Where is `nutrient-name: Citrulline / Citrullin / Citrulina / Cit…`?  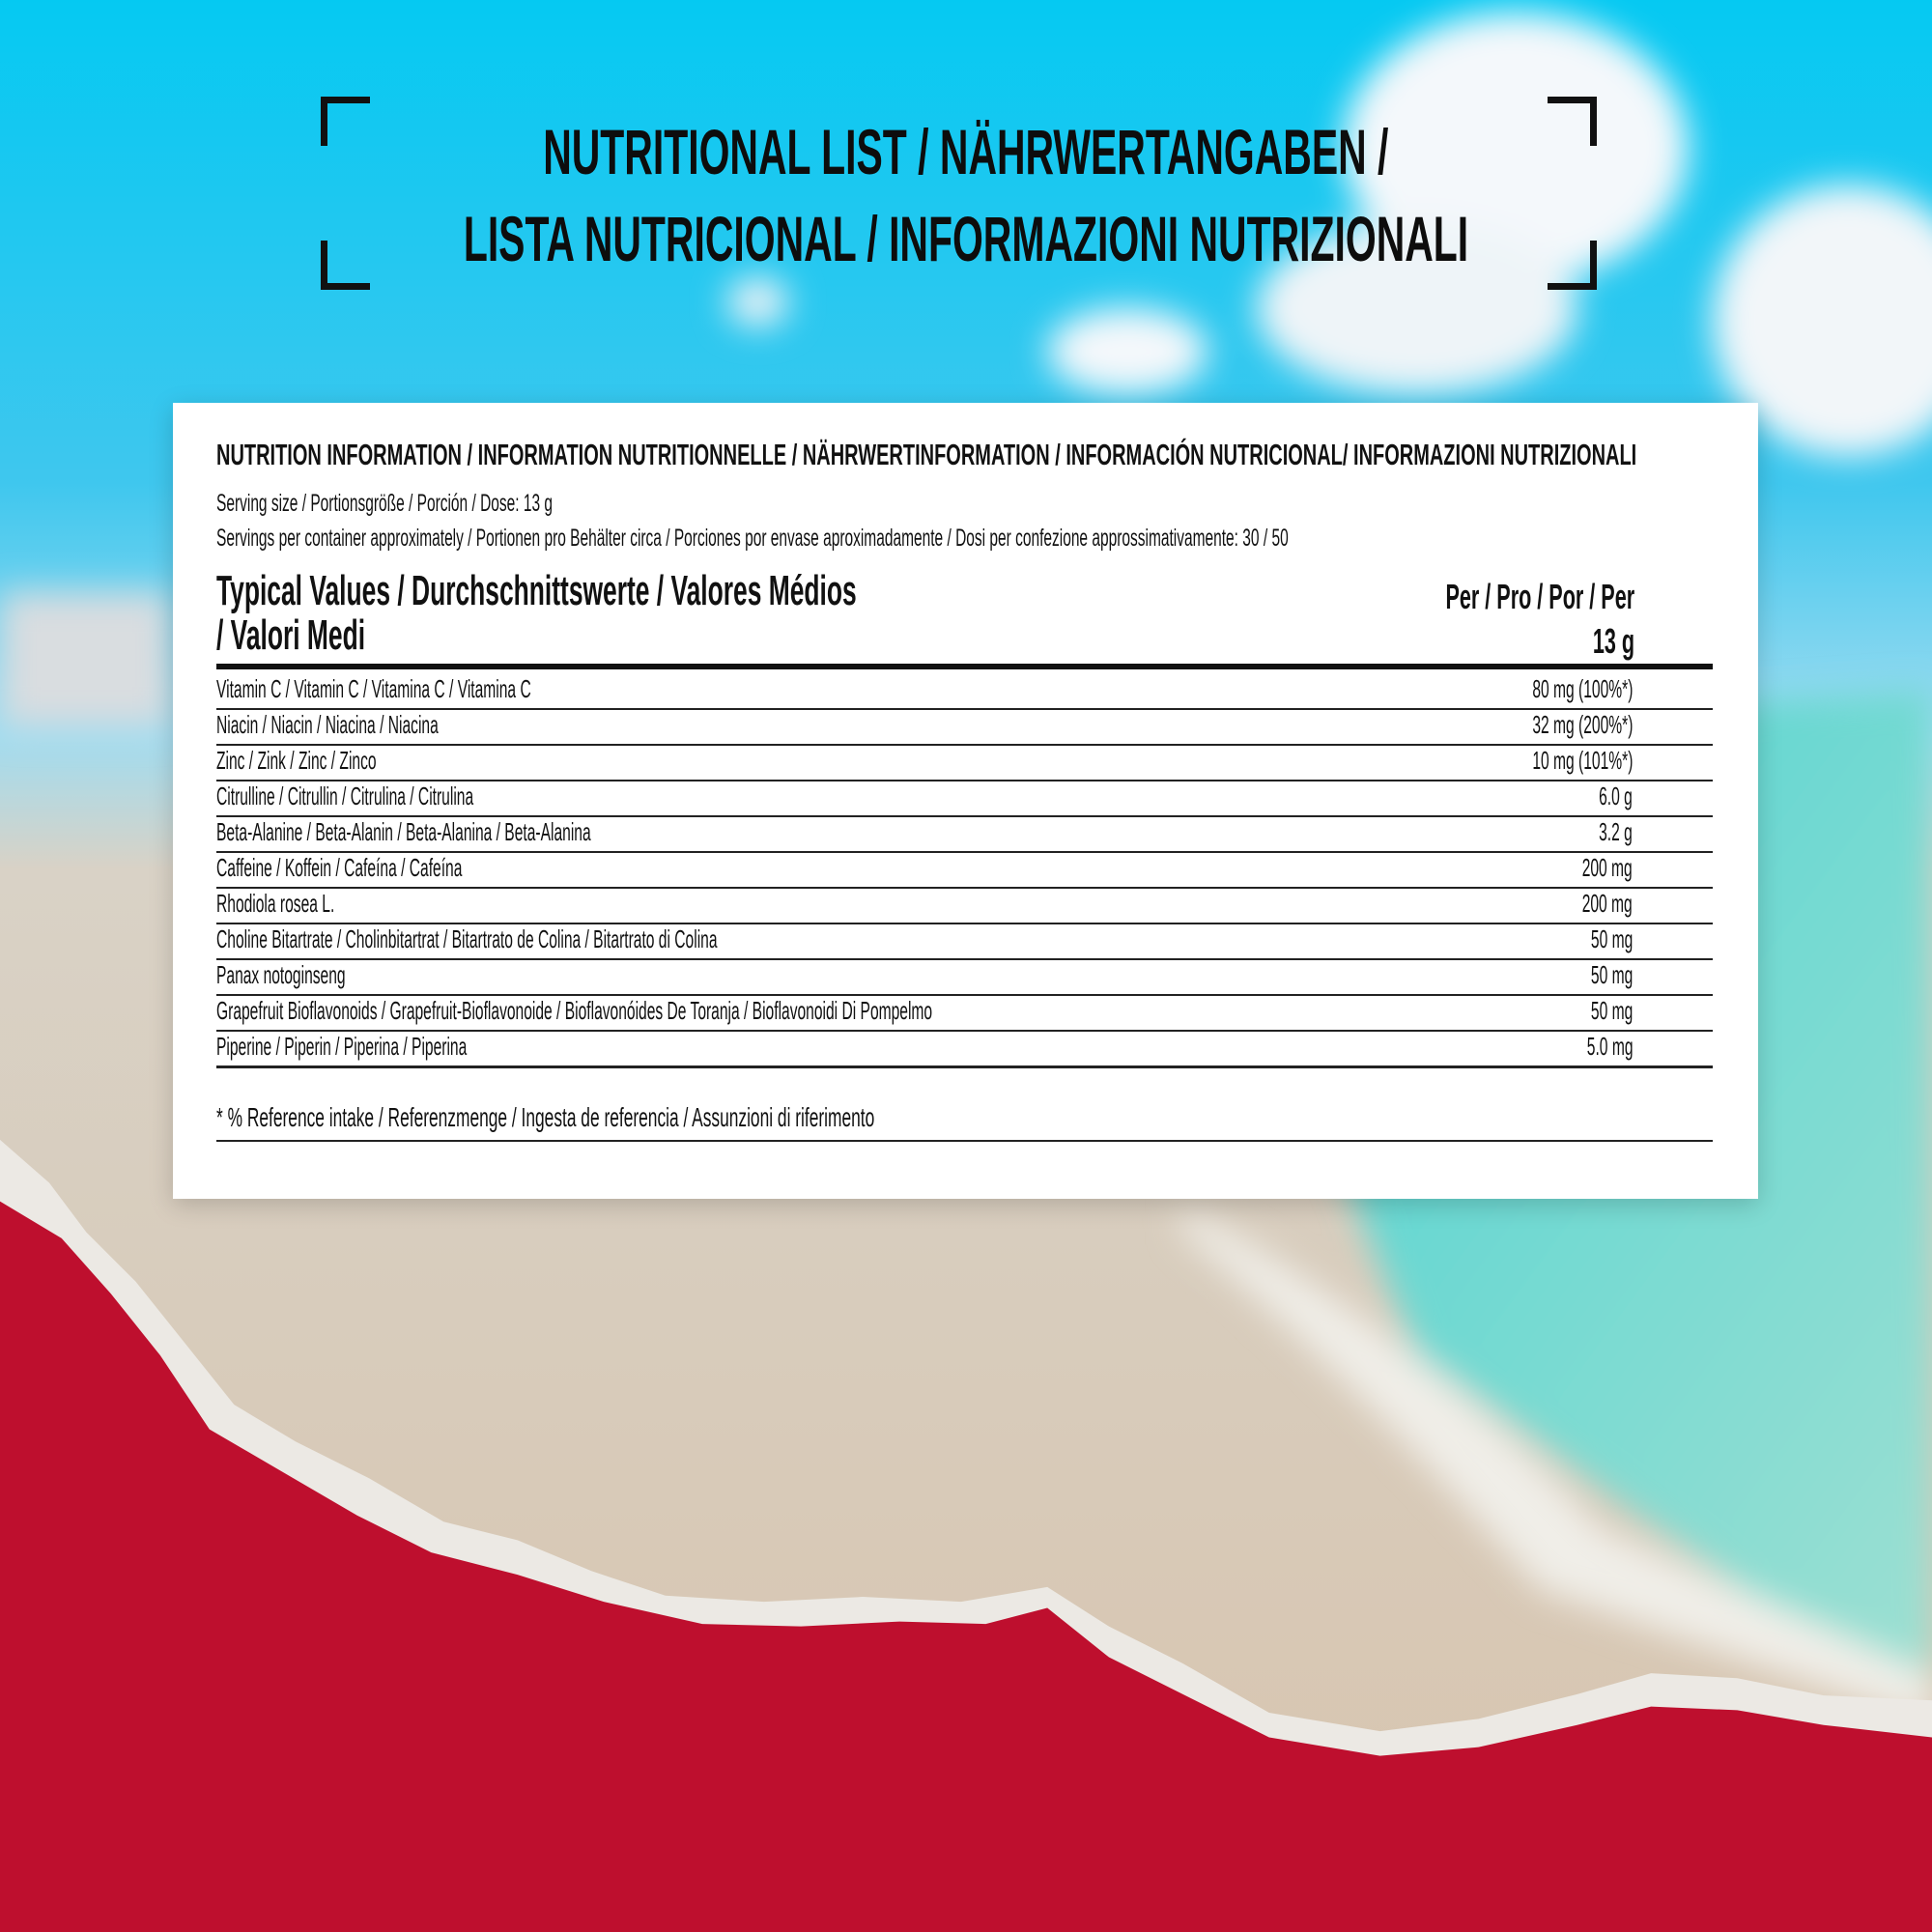 nutrient-name: Citrulline / Citrullin / Citrulina / Cit… is located at coordinates (345, 795).